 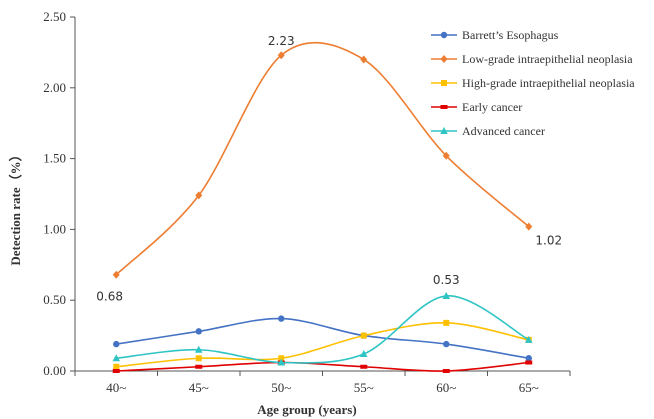 I want to click on y-axis-title: Detection rate（%）, so click(x=15, y=206).